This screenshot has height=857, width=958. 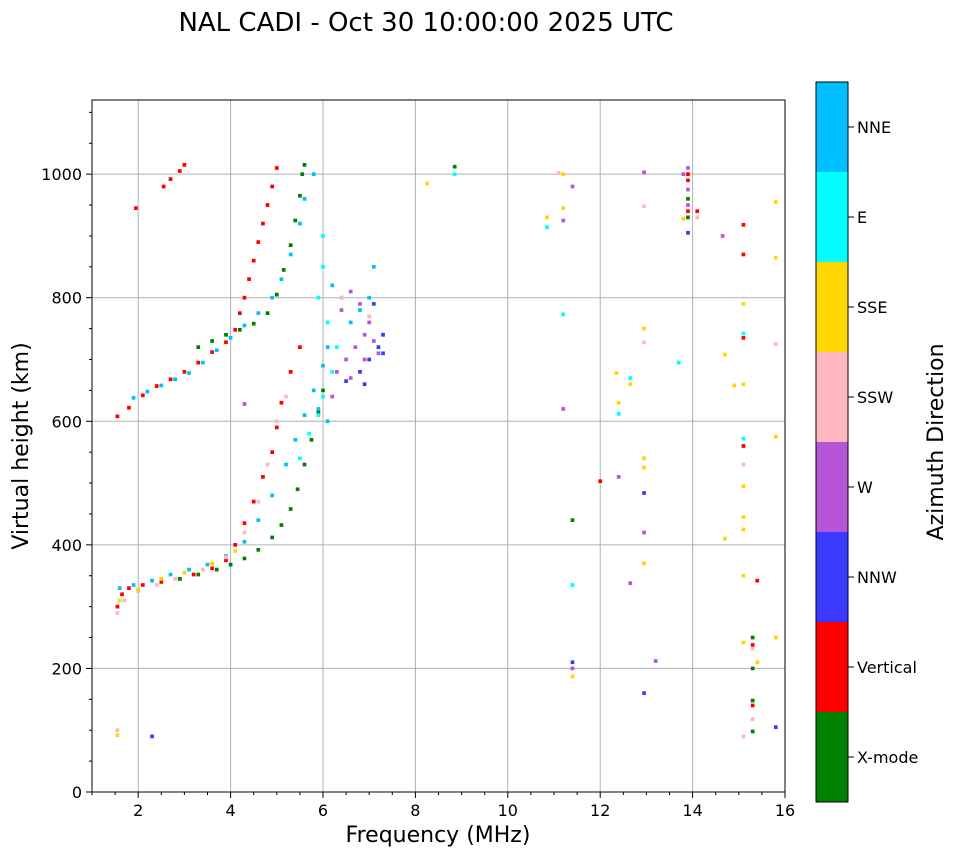 I want to click on azimuth-colorbar: X-mode Vertical NNW W SSW SSE E NNE, so click(x=866, y=442).